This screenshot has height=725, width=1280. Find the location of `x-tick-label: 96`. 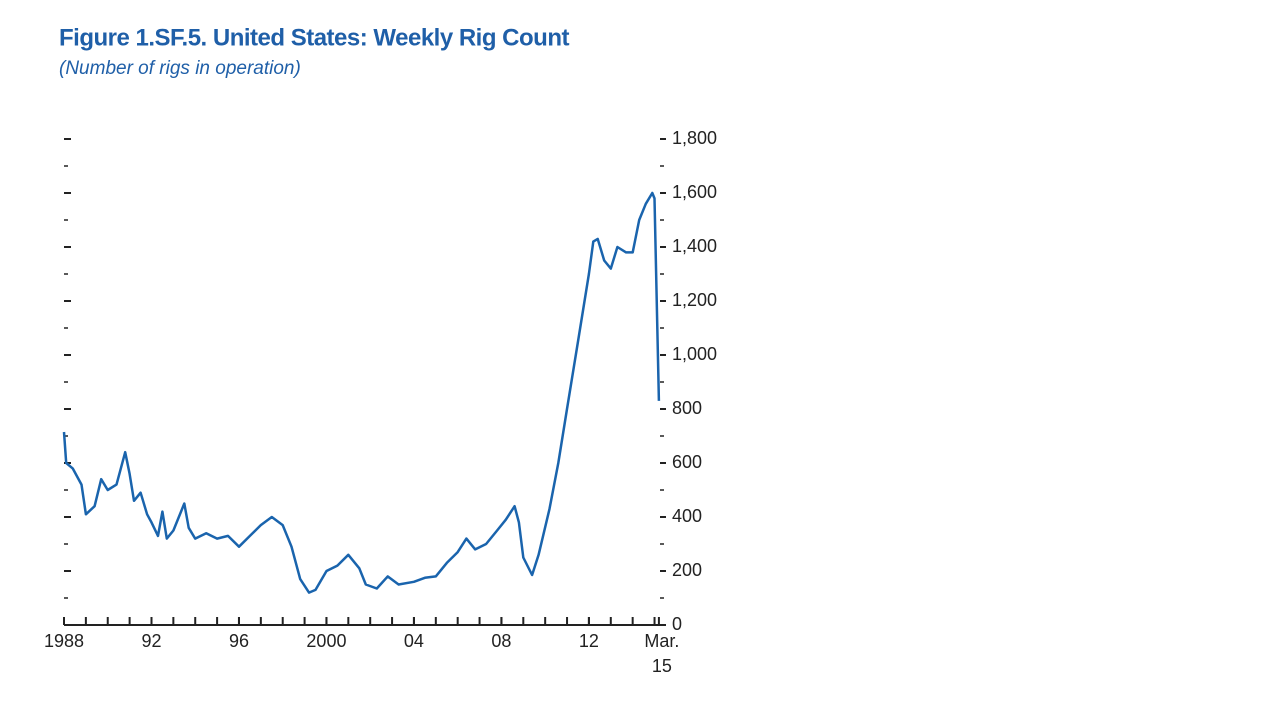

x-tick-label: 96 is located at coordinates (239, 641).